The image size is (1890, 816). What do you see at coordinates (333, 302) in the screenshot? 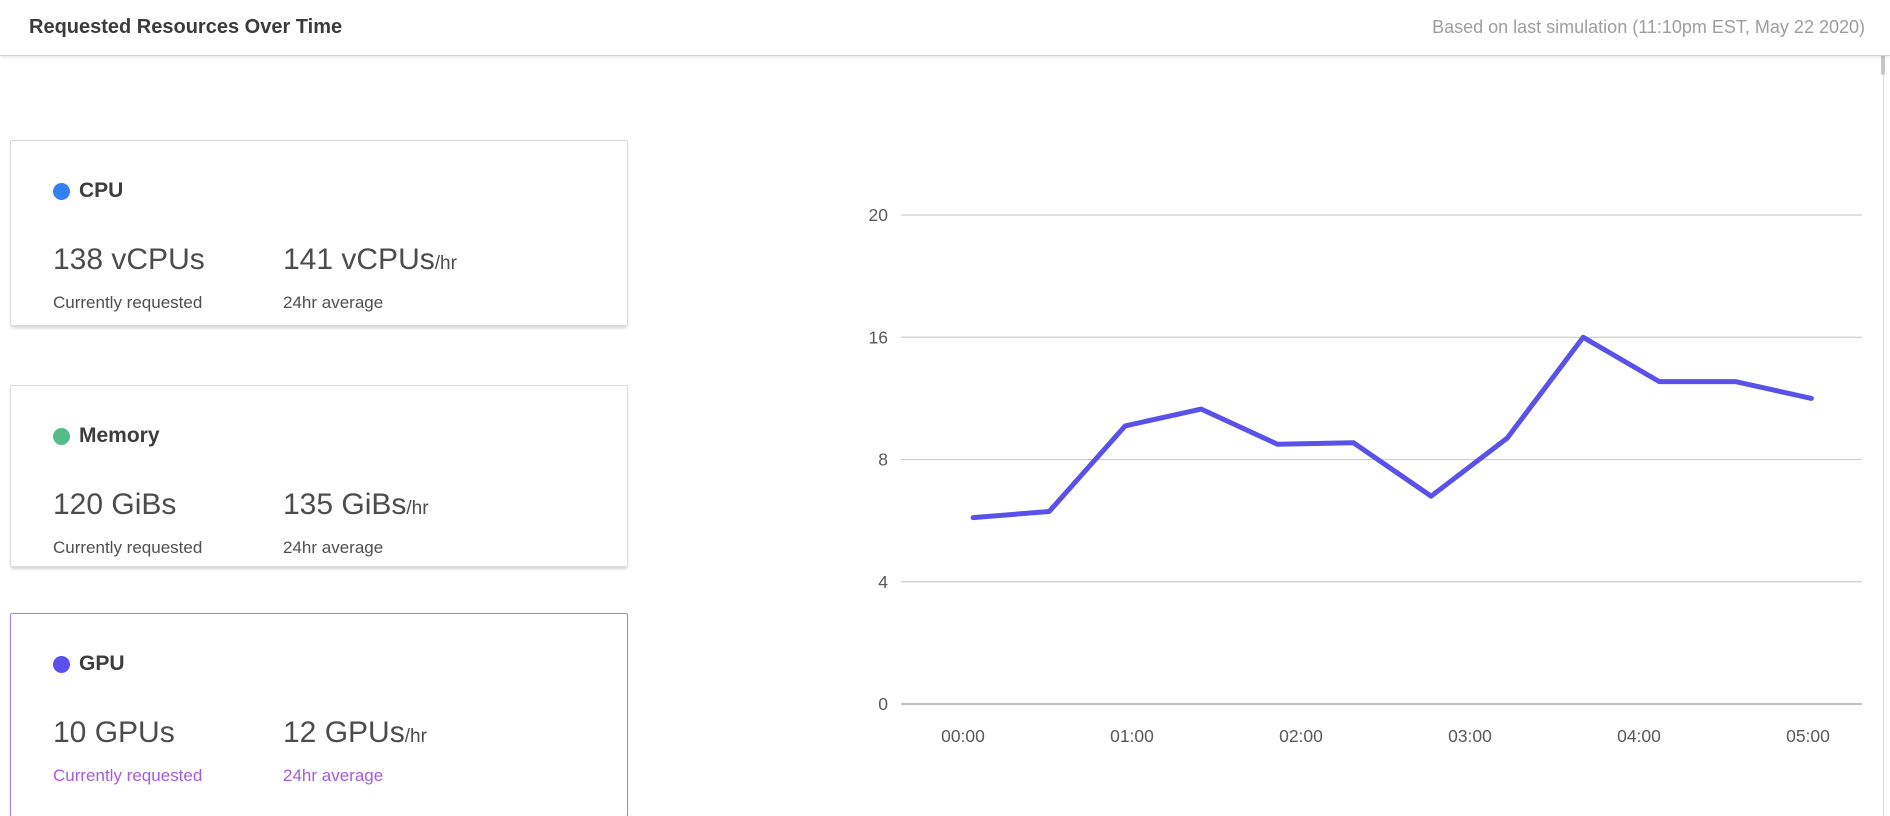
I see `cpu-average-caption: 24hr average` at bounding box center [333, 302].